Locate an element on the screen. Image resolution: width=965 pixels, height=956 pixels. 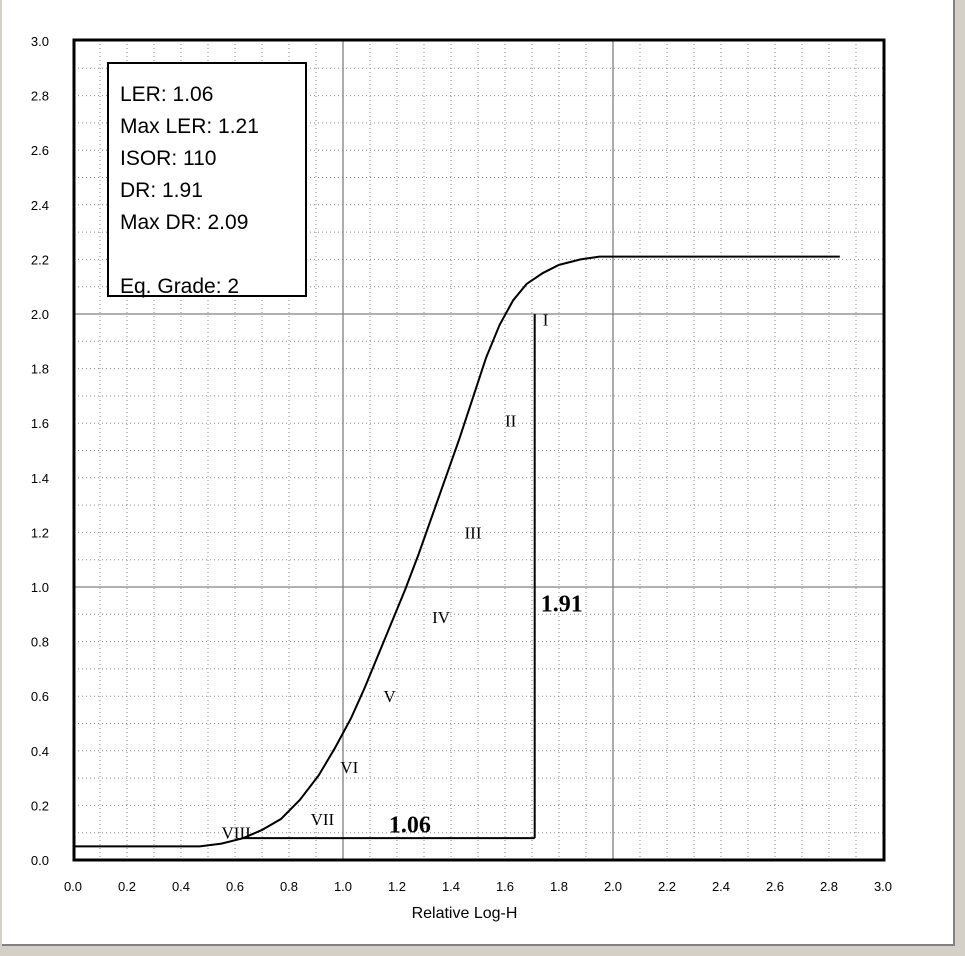
x-tick-label: 2.6 is located at coordinates (775, 886).